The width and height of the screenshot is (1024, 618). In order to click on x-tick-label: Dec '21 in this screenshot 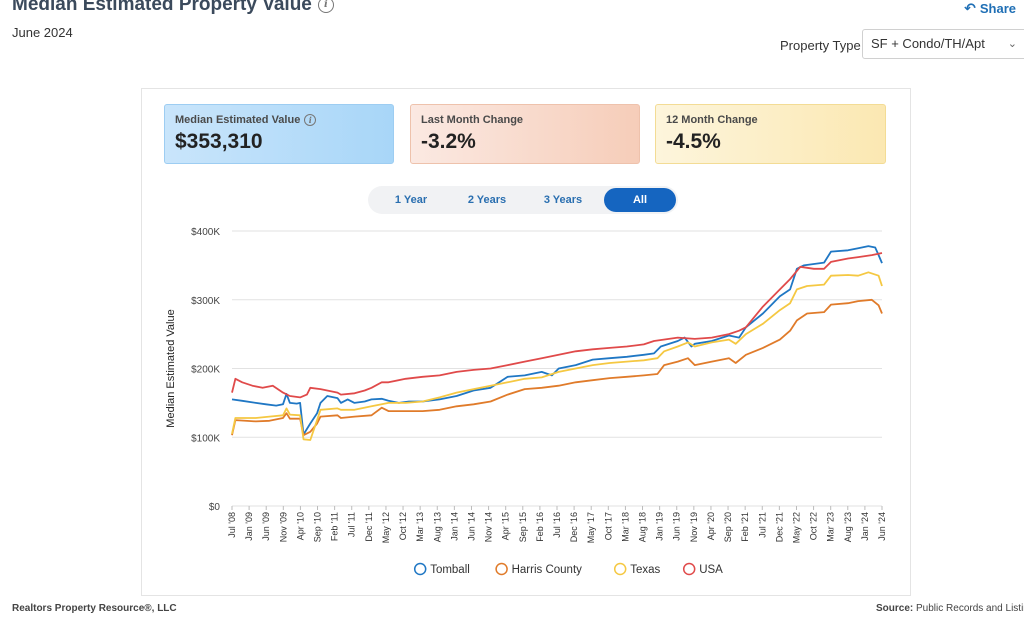, I will do `click(779, 527)`.